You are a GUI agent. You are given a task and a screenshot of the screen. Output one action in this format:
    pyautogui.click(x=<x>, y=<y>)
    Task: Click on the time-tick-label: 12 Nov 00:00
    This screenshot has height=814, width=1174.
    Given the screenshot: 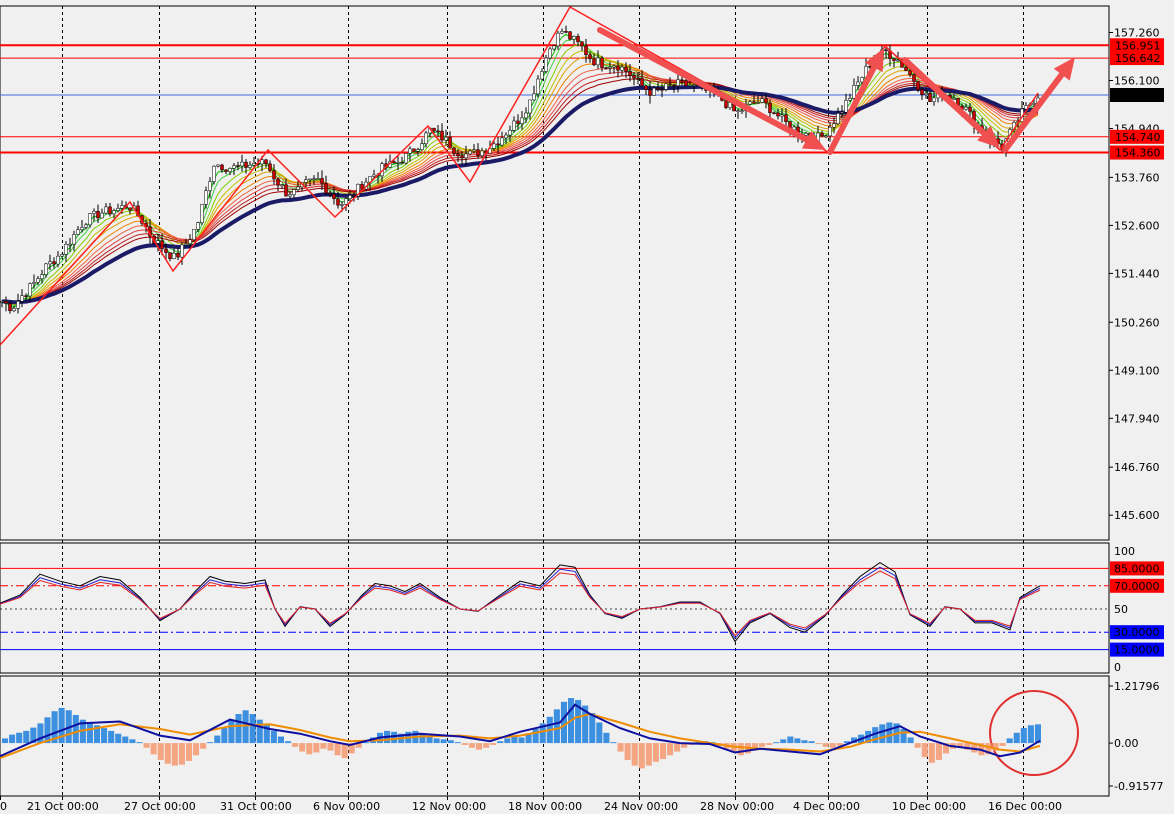 What is the action you would take?
    pyautogui.click(x=449, y=806)
    